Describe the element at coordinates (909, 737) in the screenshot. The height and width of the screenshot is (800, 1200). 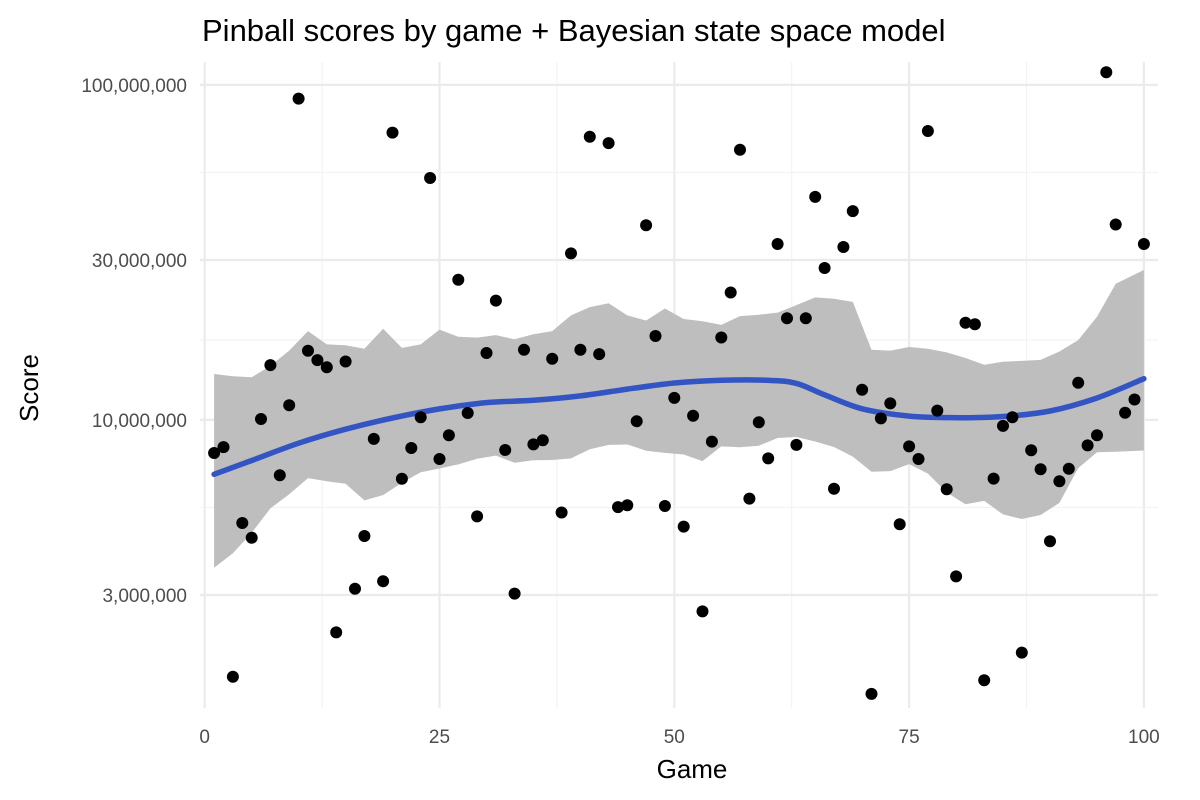
I see `x-tick-label: 75` at that location.